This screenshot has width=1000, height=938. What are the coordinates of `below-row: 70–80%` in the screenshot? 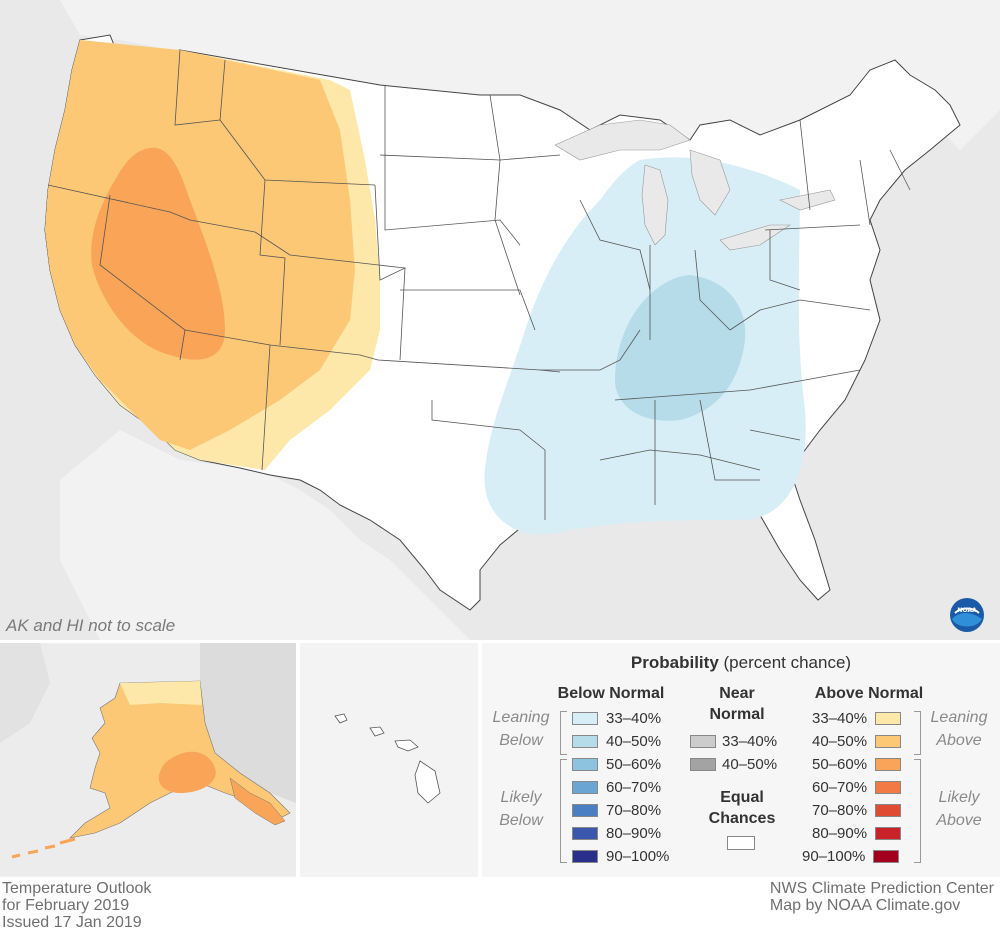 It's located at (616, 810).